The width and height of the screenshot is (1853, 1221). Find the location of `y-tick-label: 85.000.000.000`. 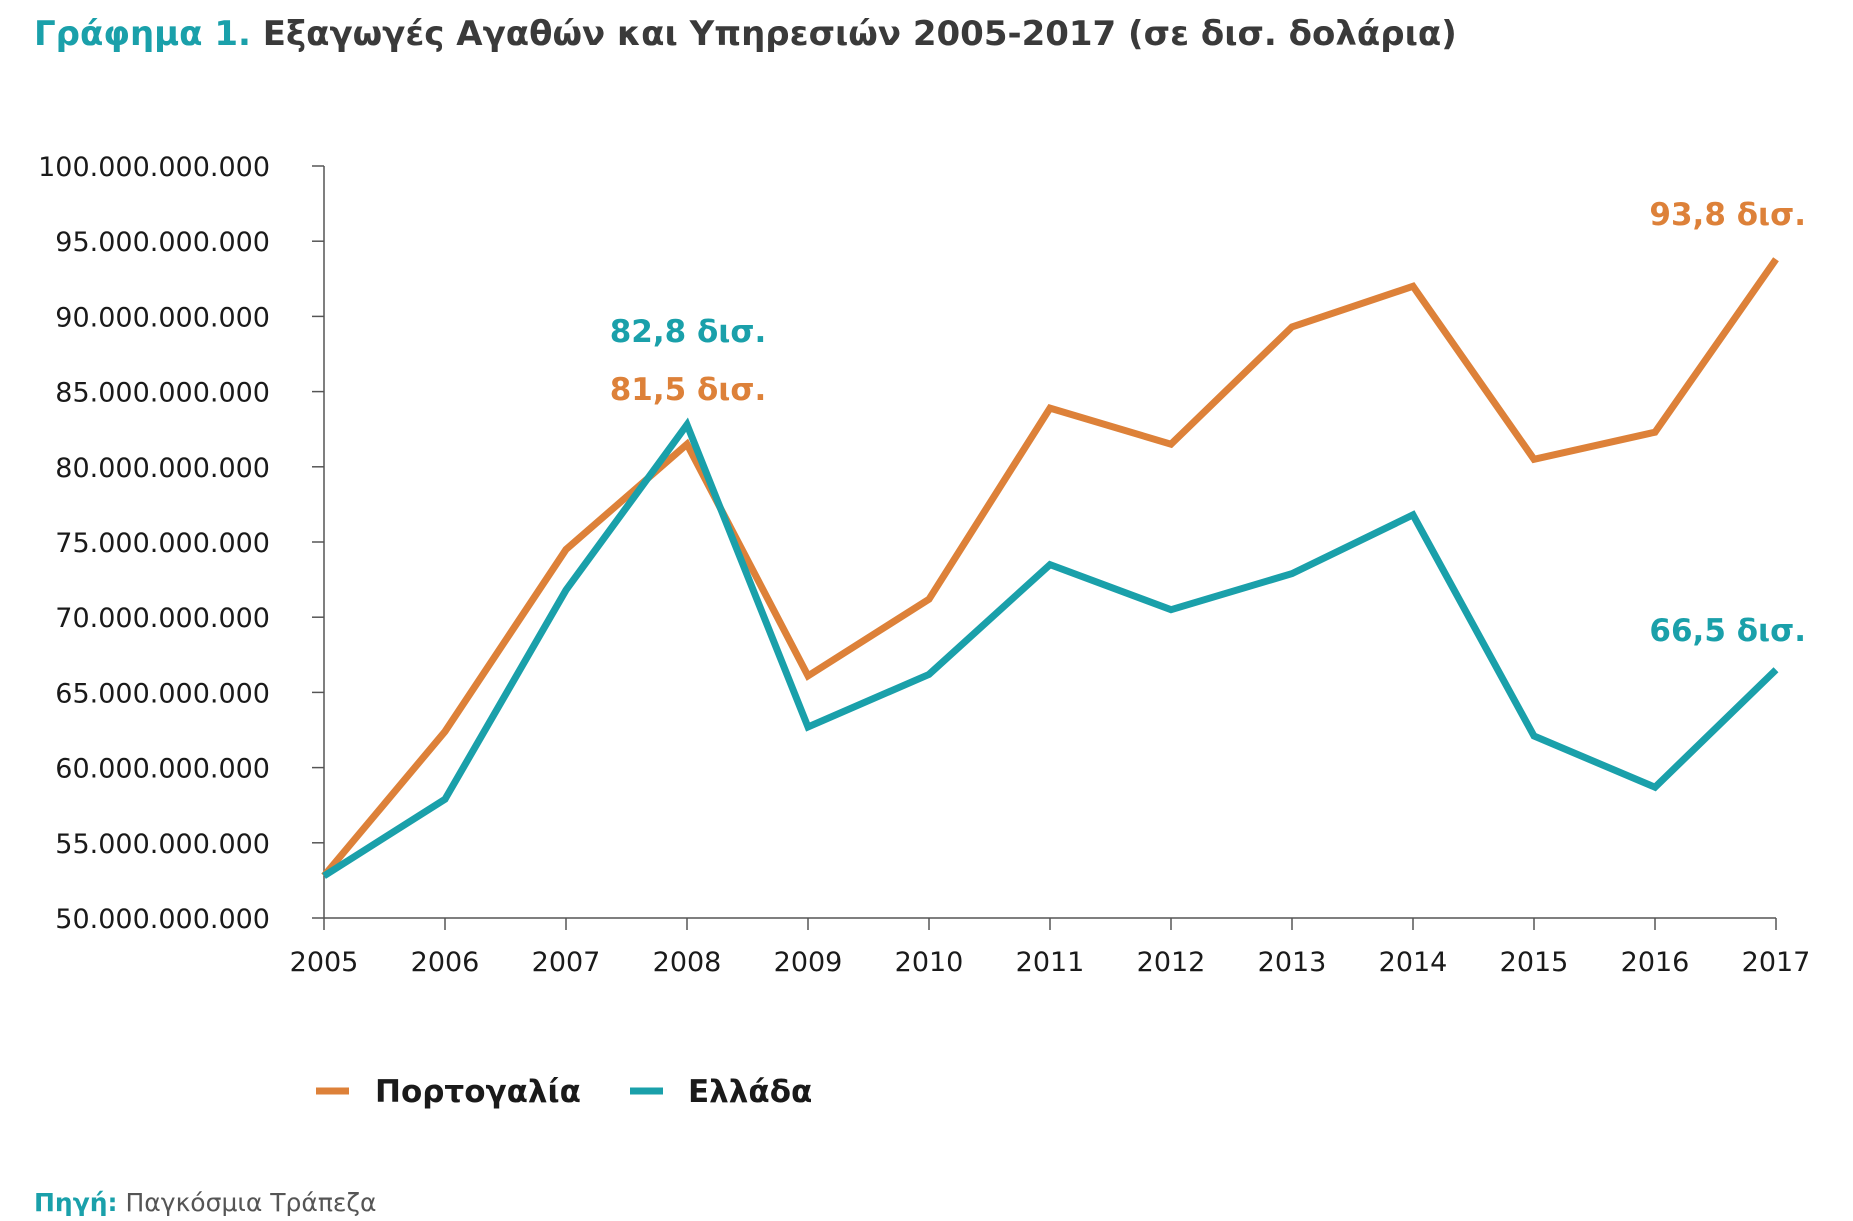

y-tick-label: 85.000.000.000 is located at coordinates (162, 393).